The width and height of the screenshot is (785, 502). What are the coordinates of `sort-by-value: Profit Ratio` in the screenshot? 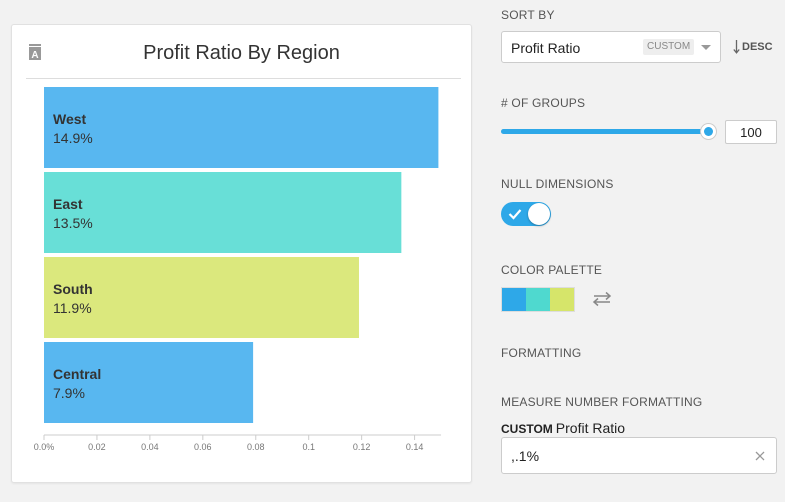 It's located at (546, 48).